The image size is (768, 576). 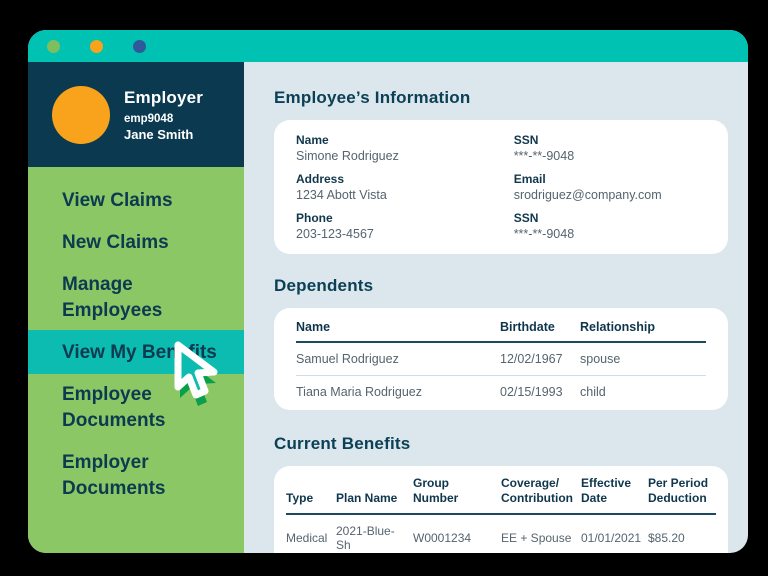 What do you see at coordinates (324, 285) in the screenshot?
I see `section-title-dependents: Dependents` at bounding box center [324, 285].